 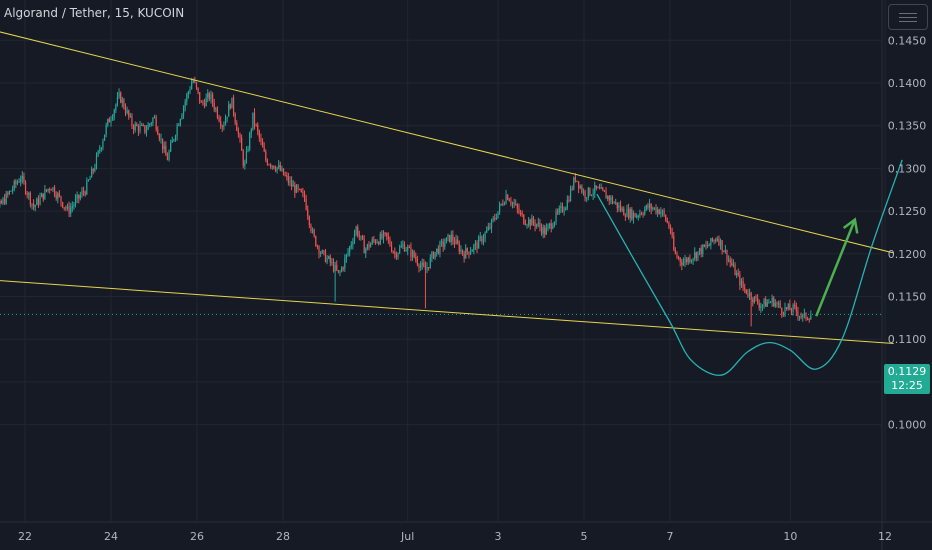 What do you see at coordinates (908, 17) in the screenshot?
I see `scale-menu-button` at bounding box center [908, 17].